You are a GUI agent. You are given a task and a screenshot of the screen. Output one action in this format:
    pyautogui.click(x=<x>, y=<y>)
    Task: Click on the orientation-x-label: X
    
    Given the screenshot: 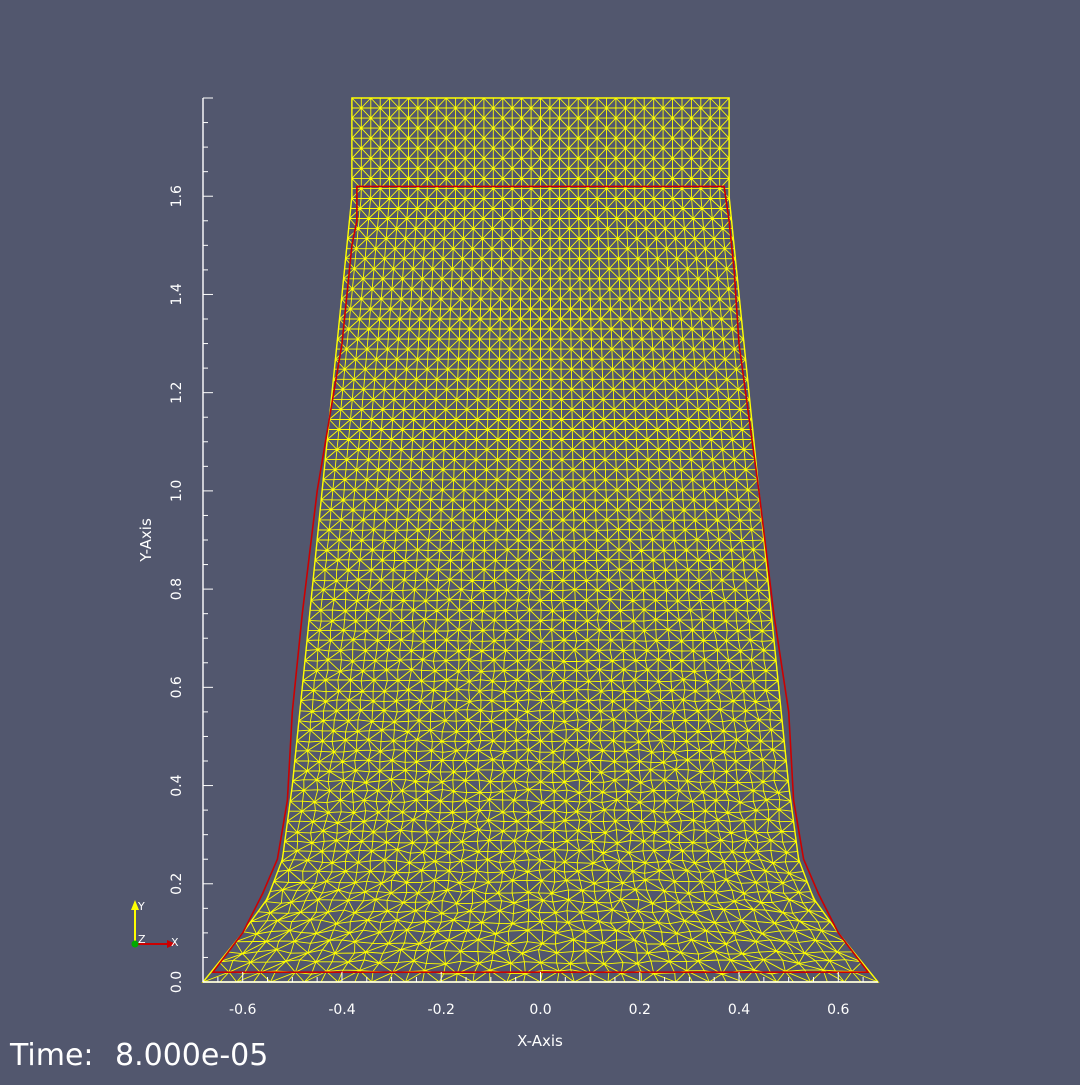 What is the action you would take?
    pyautogui.click(x=175, y=942)
    